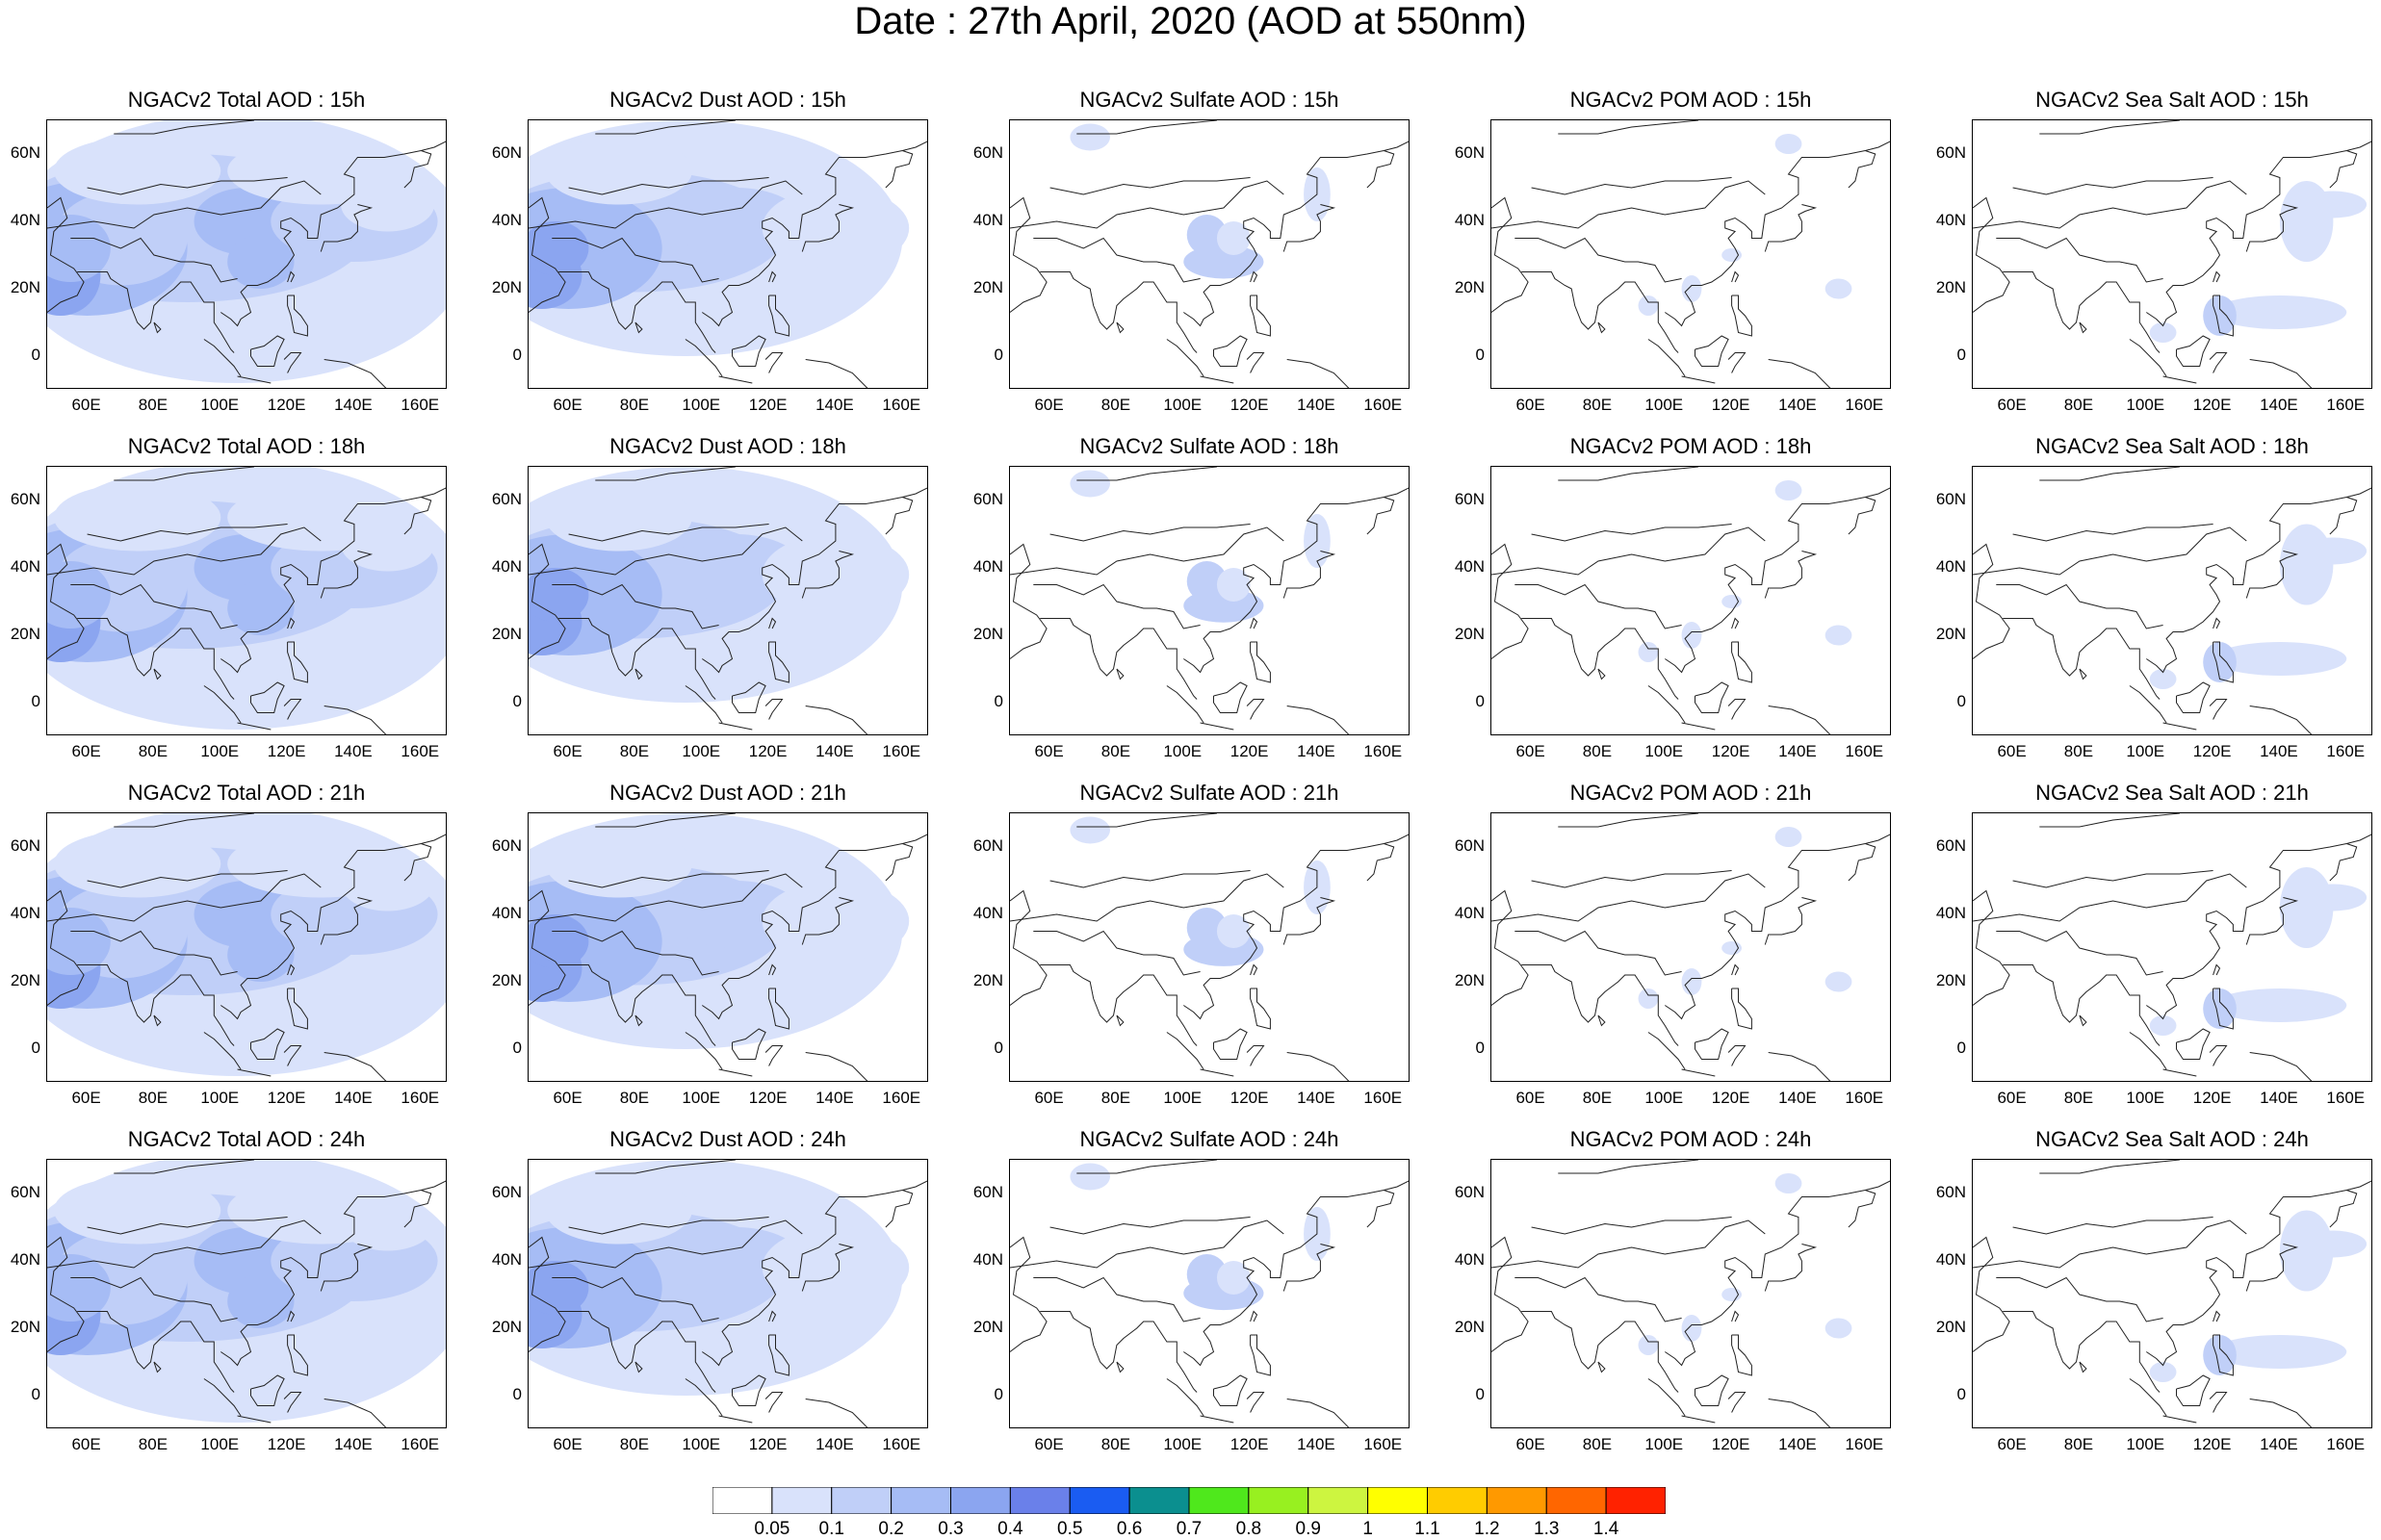  Describe the element at coordinates (1209, 446) in the screenshot. I see `panel-title: NGACv2 Sulfate AOD : 18h` at that location.